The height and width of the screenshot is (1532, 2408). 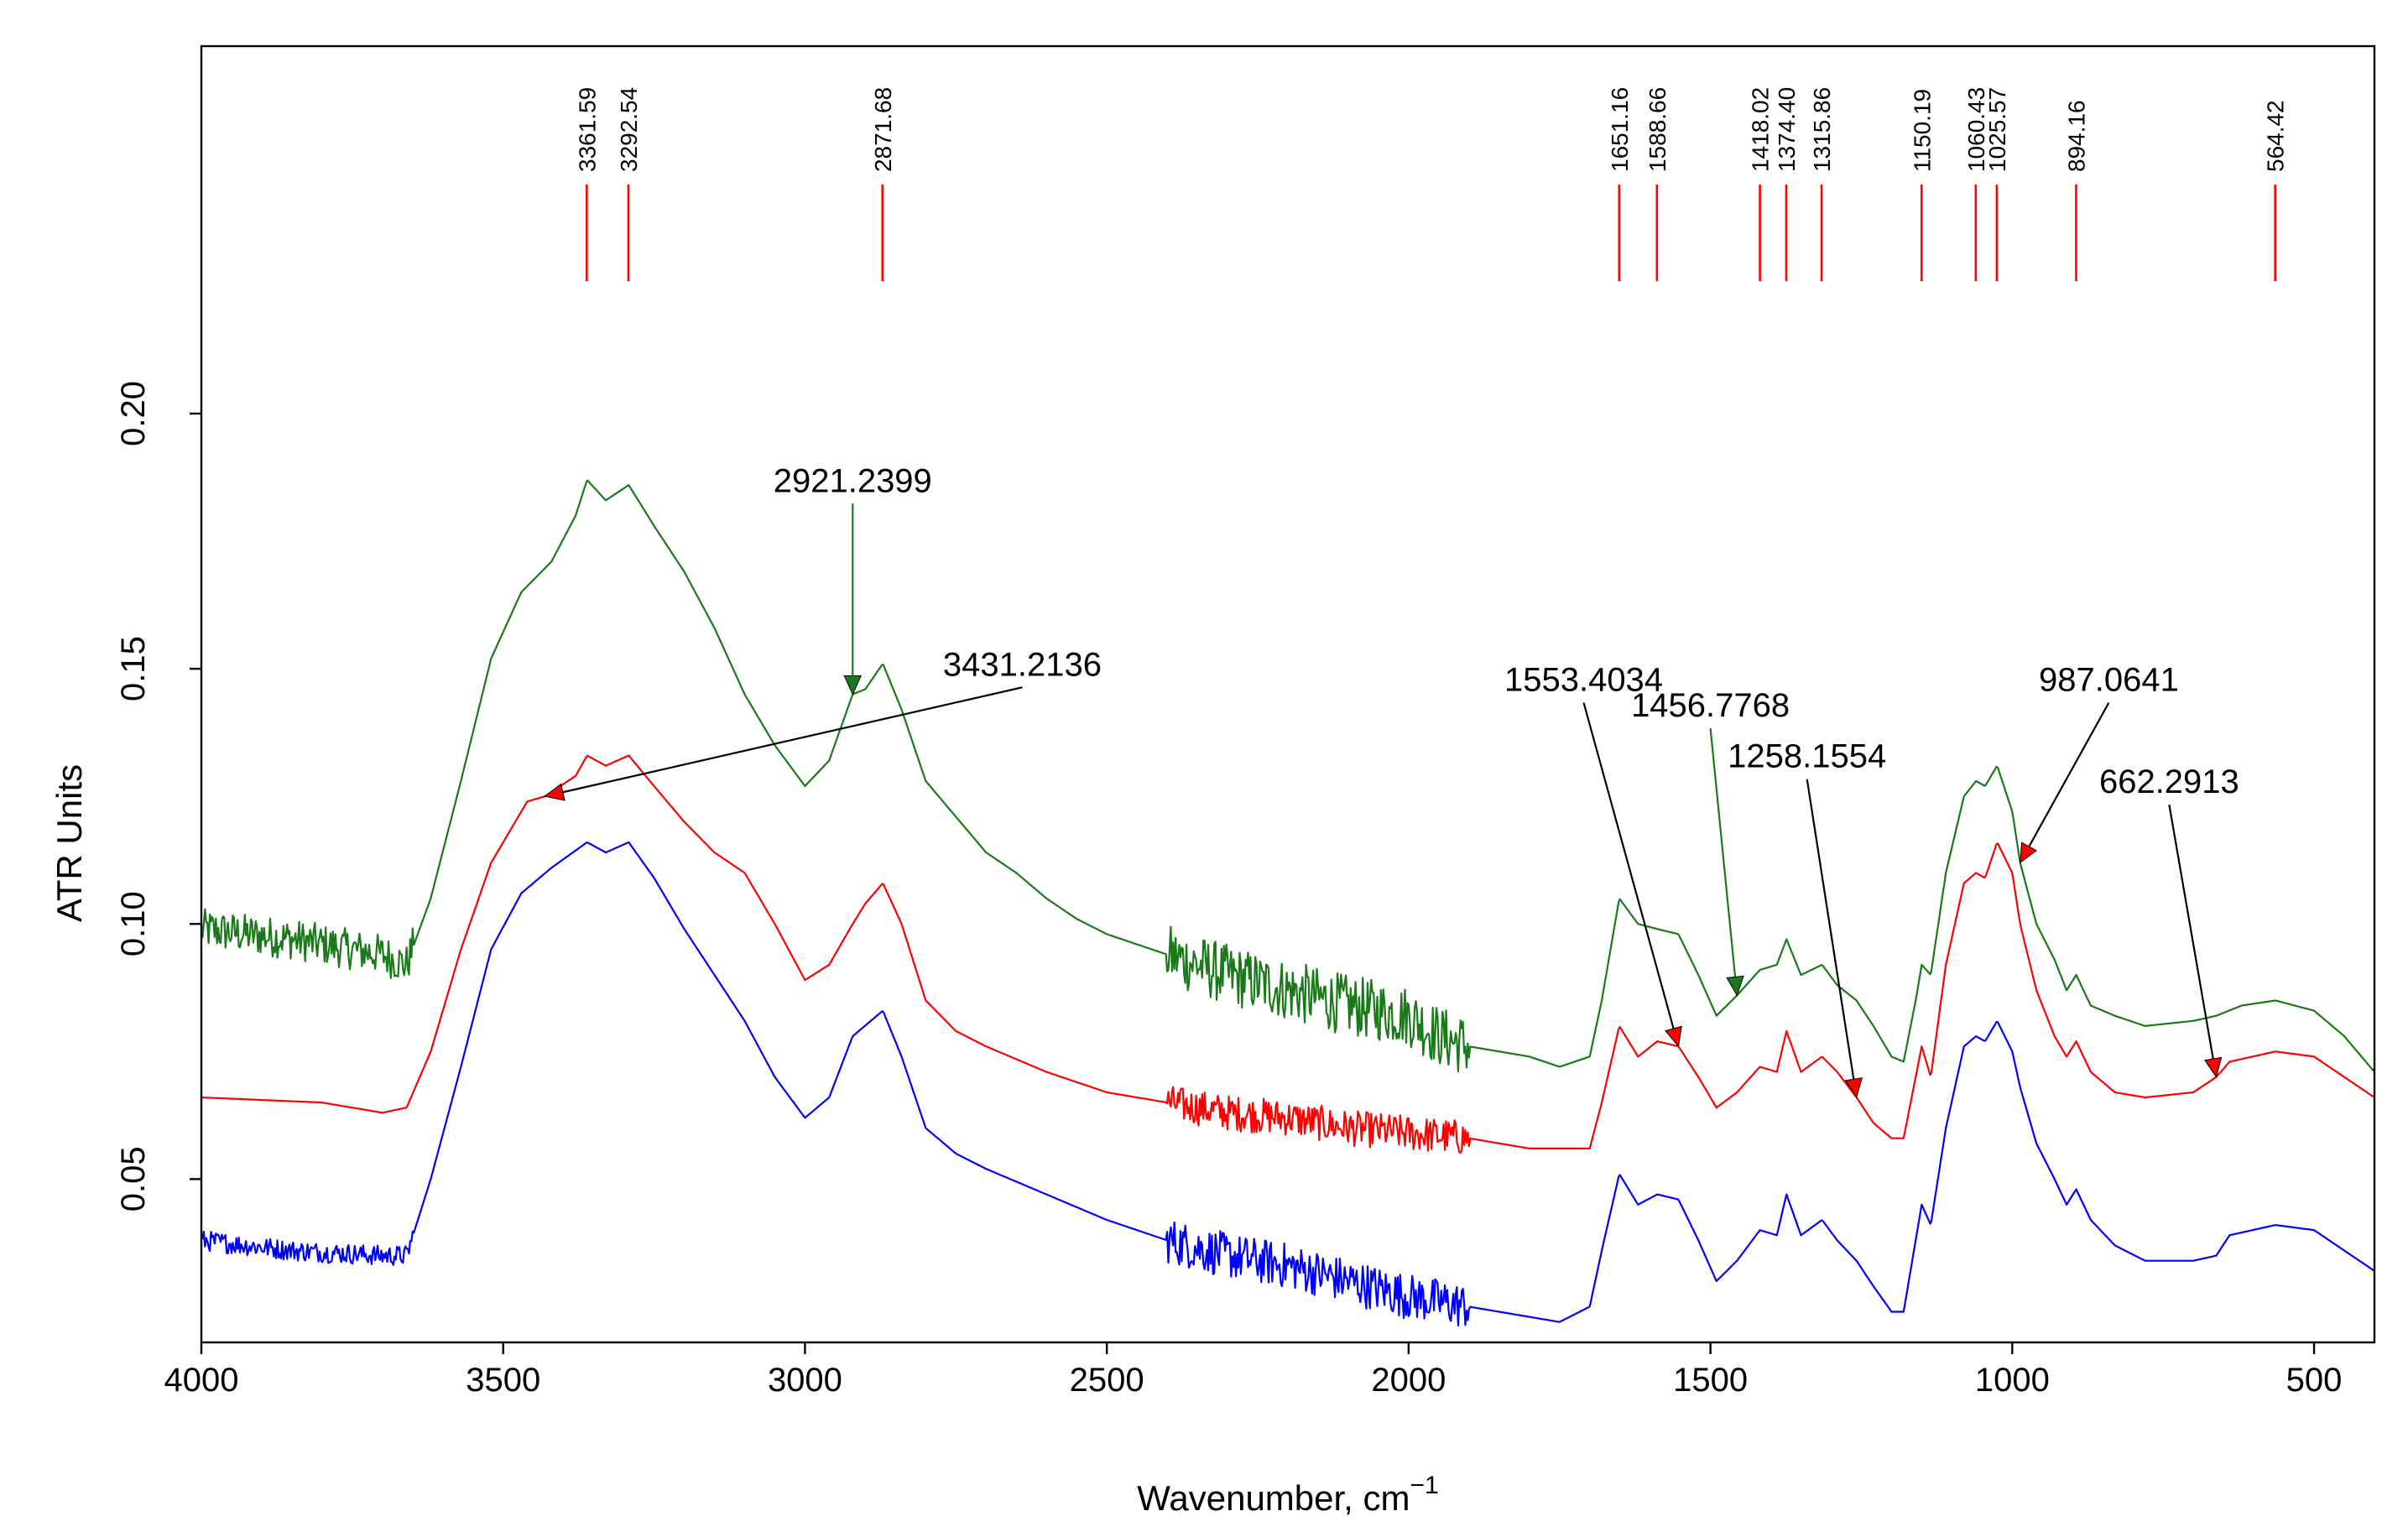 What do you see at coordinates (158, 796) in the screenshot?
I see `y-axis: 0.05 0.10 0.15 0.20` at bounding box center [158, 796].